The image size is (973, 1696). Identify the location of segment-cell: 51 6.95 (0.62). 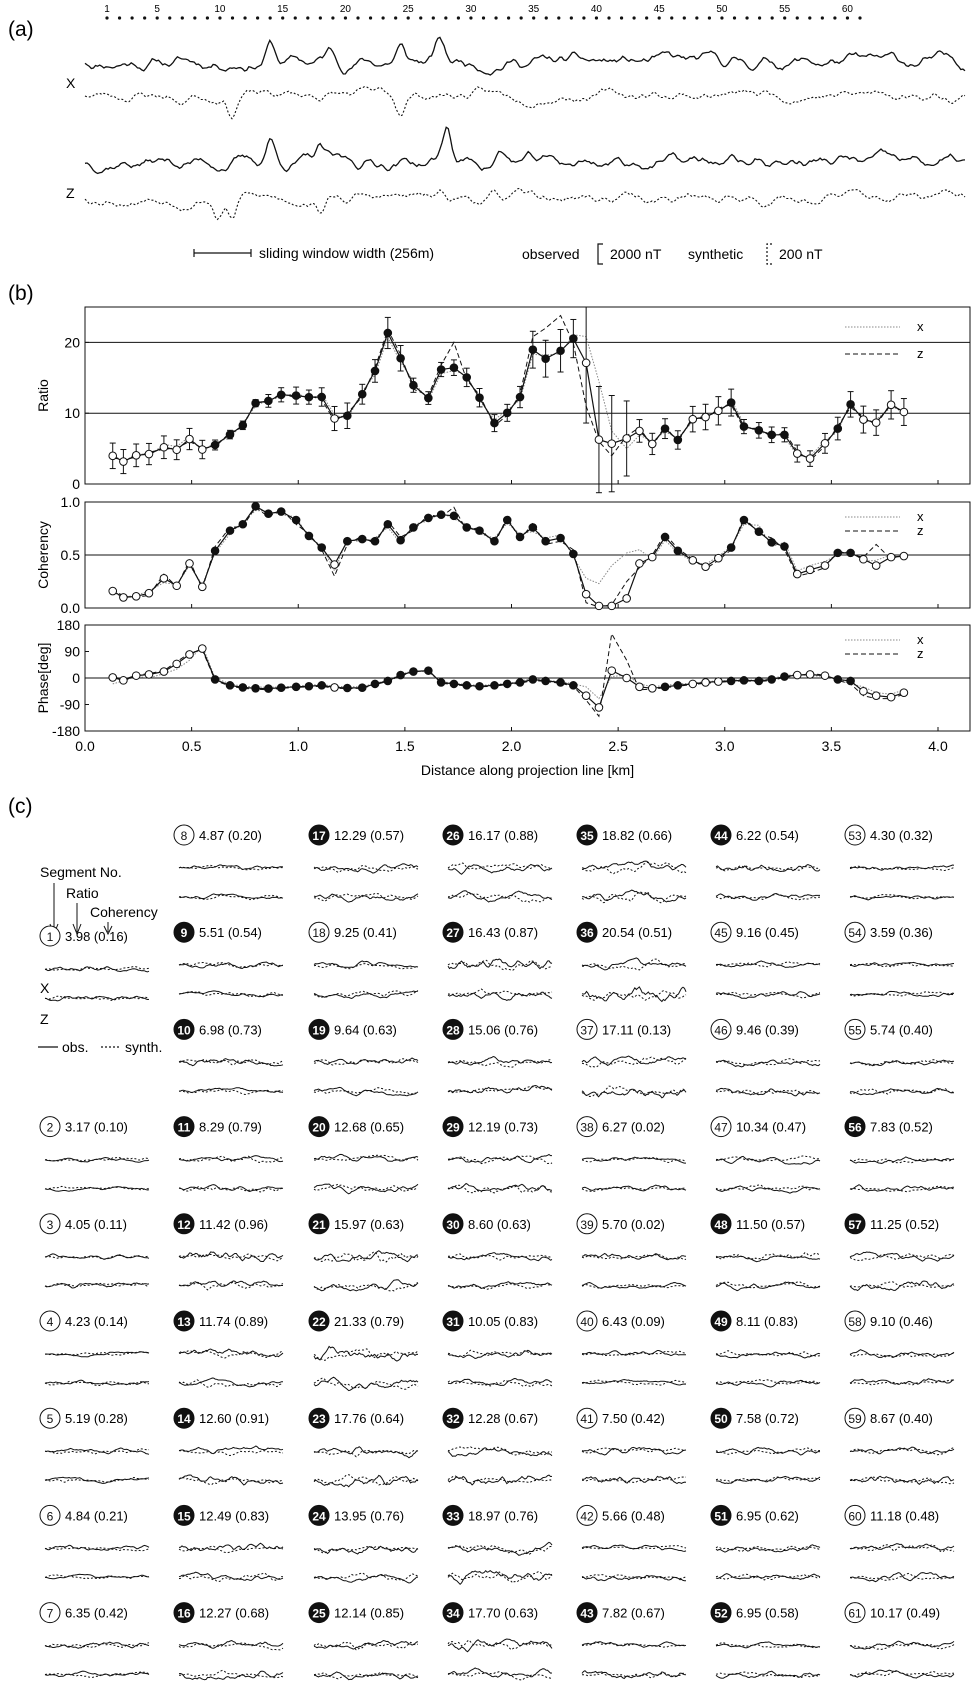
(765, 1542).